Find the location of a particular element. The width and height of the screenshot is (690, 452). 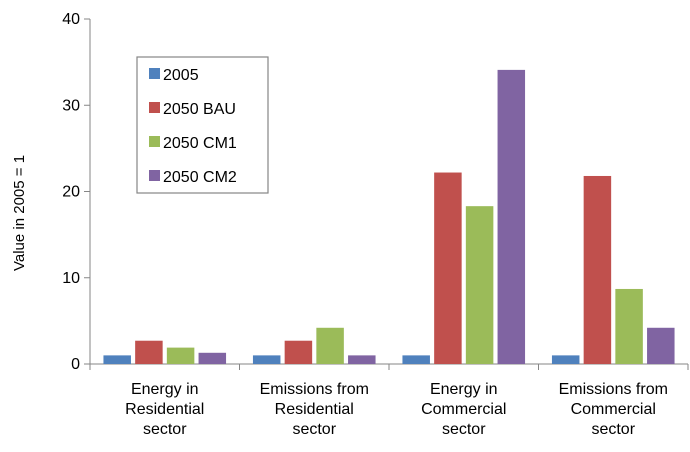

y-tick-label: 40 is located at coordinates (71, 19).